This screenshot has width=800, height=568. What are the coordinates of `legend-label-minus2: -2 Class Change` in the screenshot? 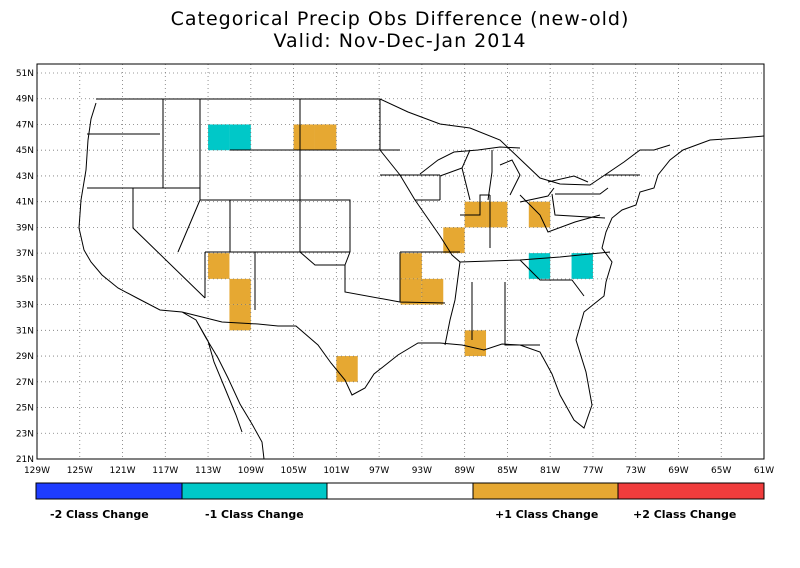 It's located at (99, 514).